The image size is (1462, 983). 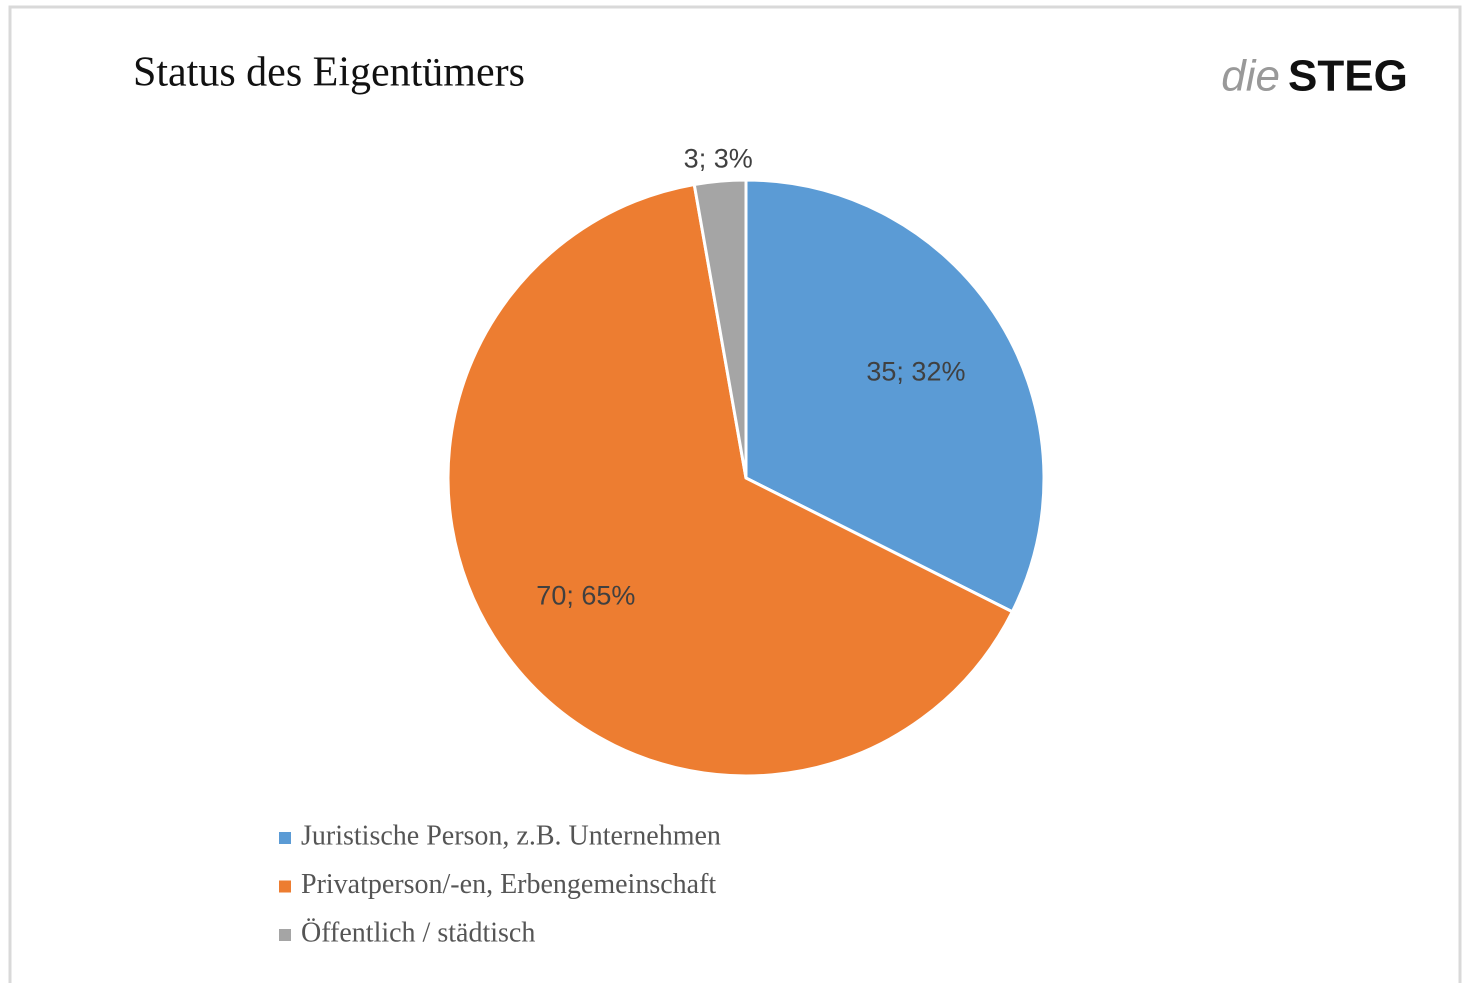 I want to click on legend-label: Juristische Person, z.B. Unternehmen, so click(x=511, y=835).